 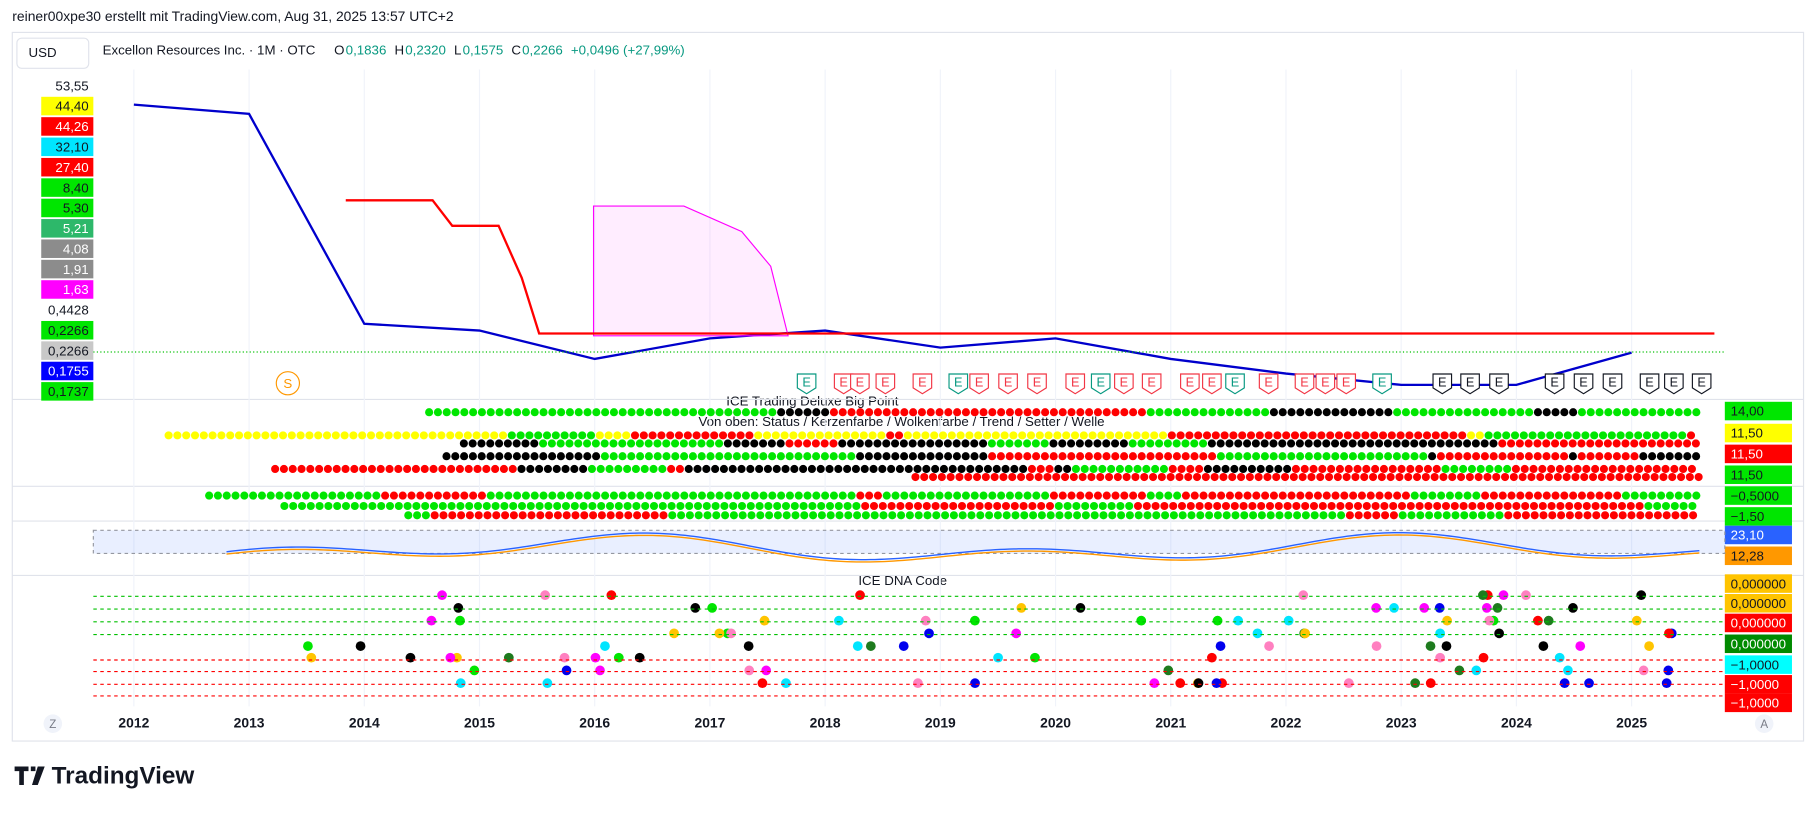 I want to click on currency-button, so click(x=53, y=53).